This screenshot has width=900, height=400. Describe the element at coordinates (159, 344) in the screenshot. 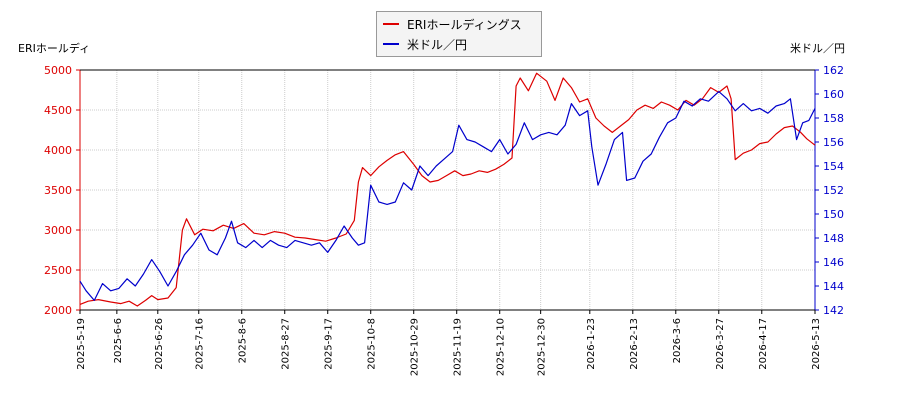

I see `x-tick-label: 2025-6-26` at that location.